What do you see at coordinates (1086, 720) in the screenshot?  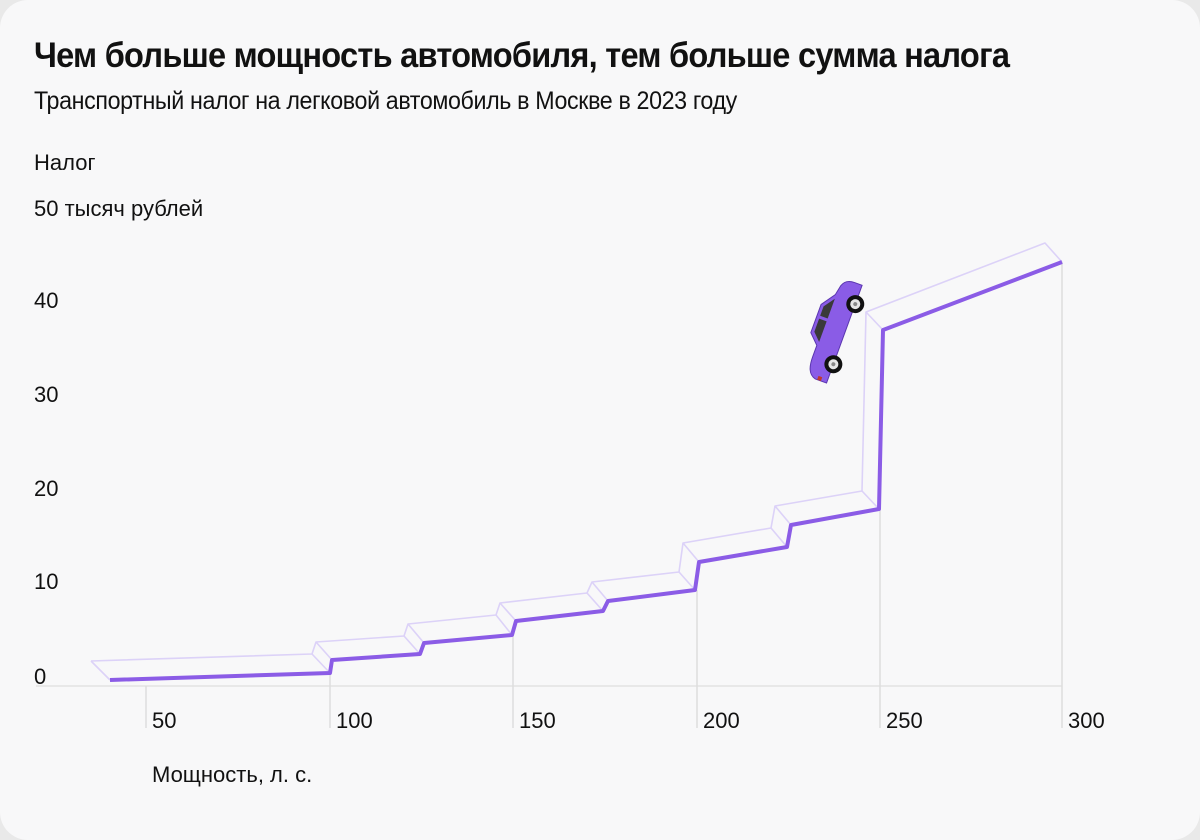 I see `x-tick-300: 300` at bounding box center [1086, 720].